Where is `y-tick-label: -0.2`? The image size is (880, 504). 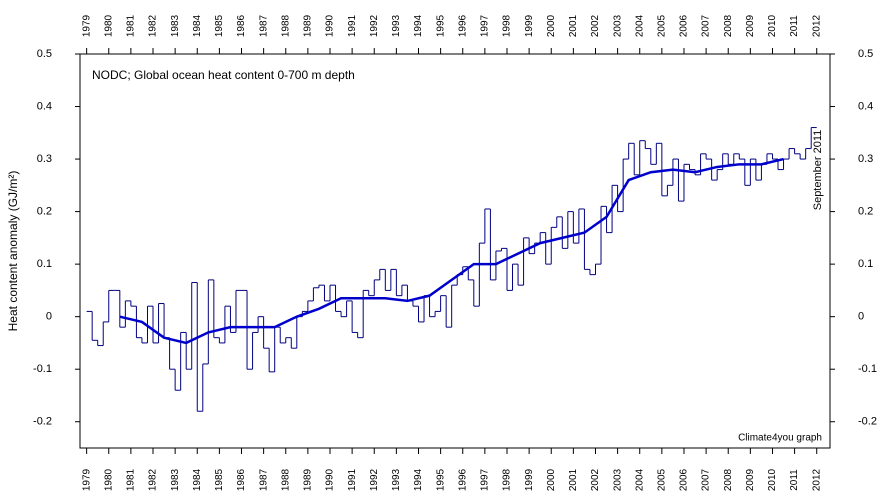
y-tick-label: -0.2 is located at coordinates (42, 422).